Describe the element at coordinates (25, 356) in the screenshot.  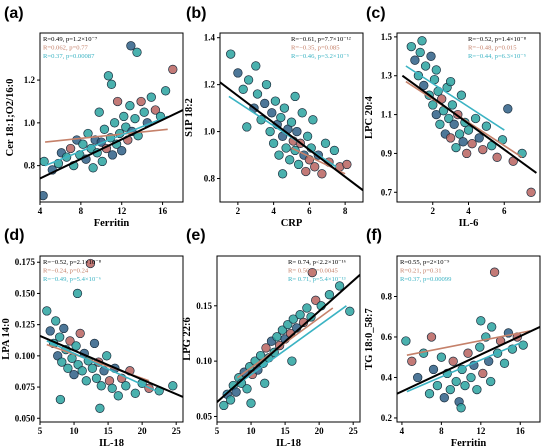
I see `y-tick-label: 0.100` at that location.